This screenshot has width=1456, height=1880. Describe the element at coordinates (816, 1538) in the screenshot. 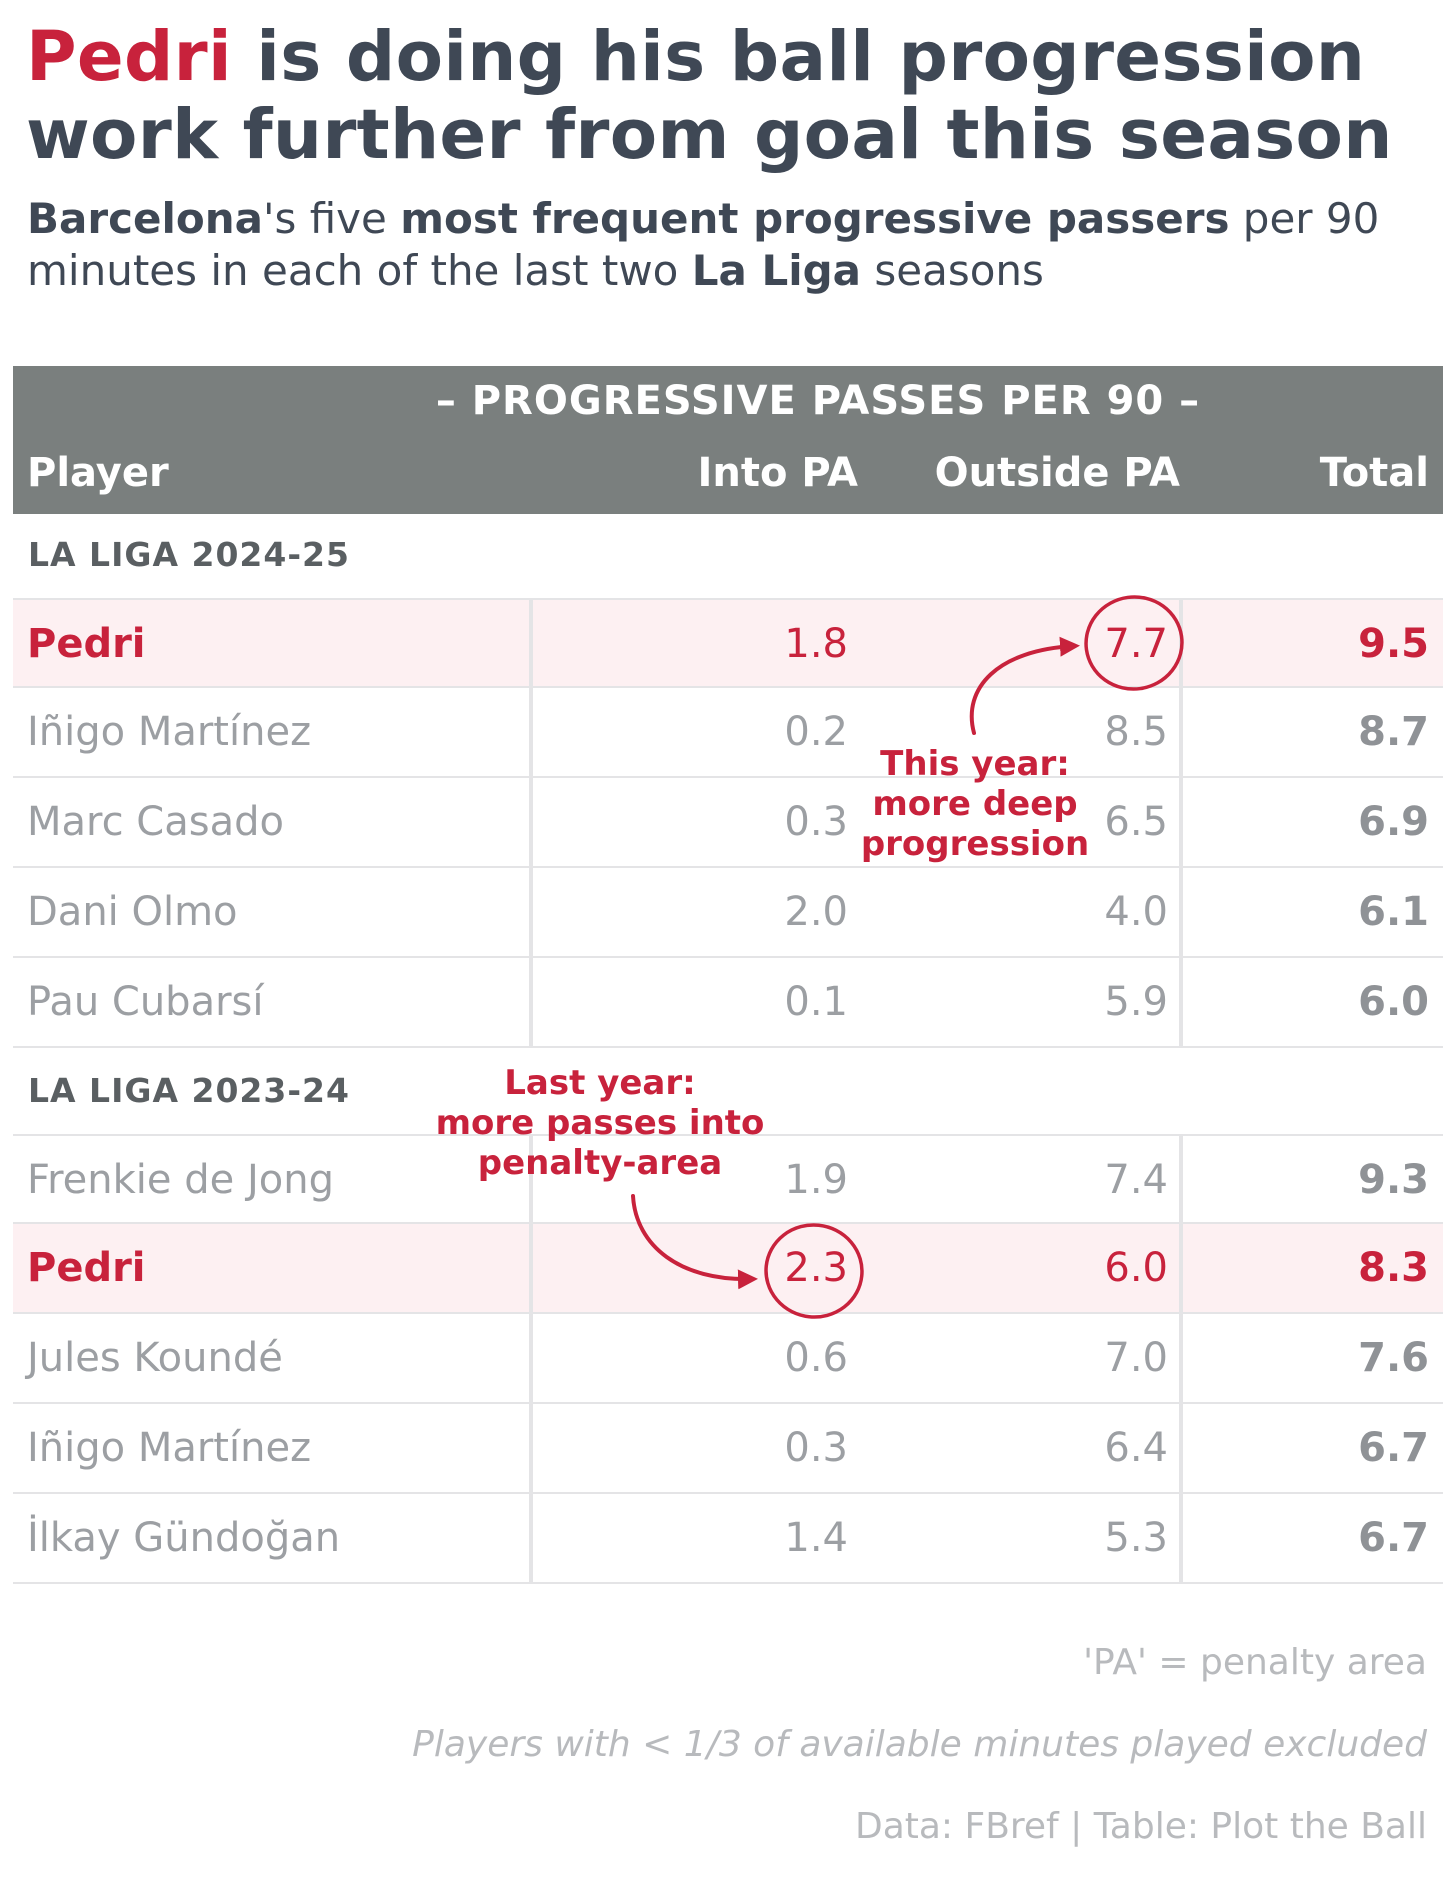

I see `cell-into-pa: 1.4` at that location.